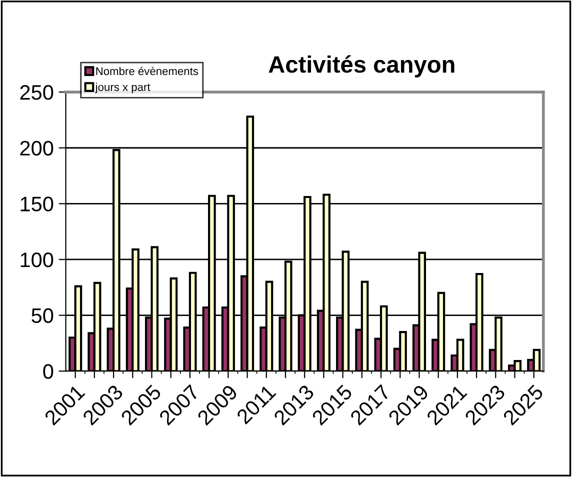 The height and width of the screenshot is (477, 572). Describe the element at coordinates (37, 204) in the screenshot. I see `y-tick-label: 150` at that location.